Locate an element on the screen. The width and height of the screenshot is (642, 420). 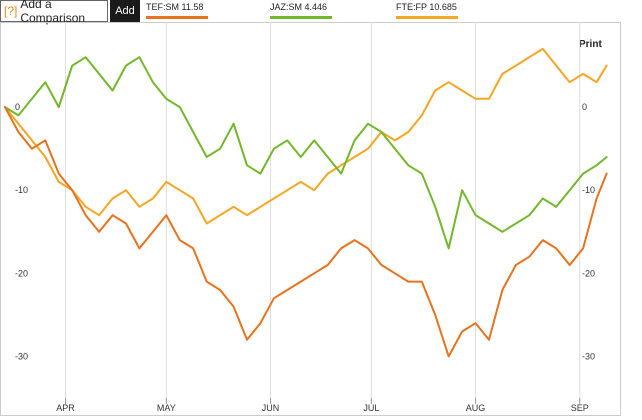
y-tick-label-right: -30 is located at coordinates (588, 356).